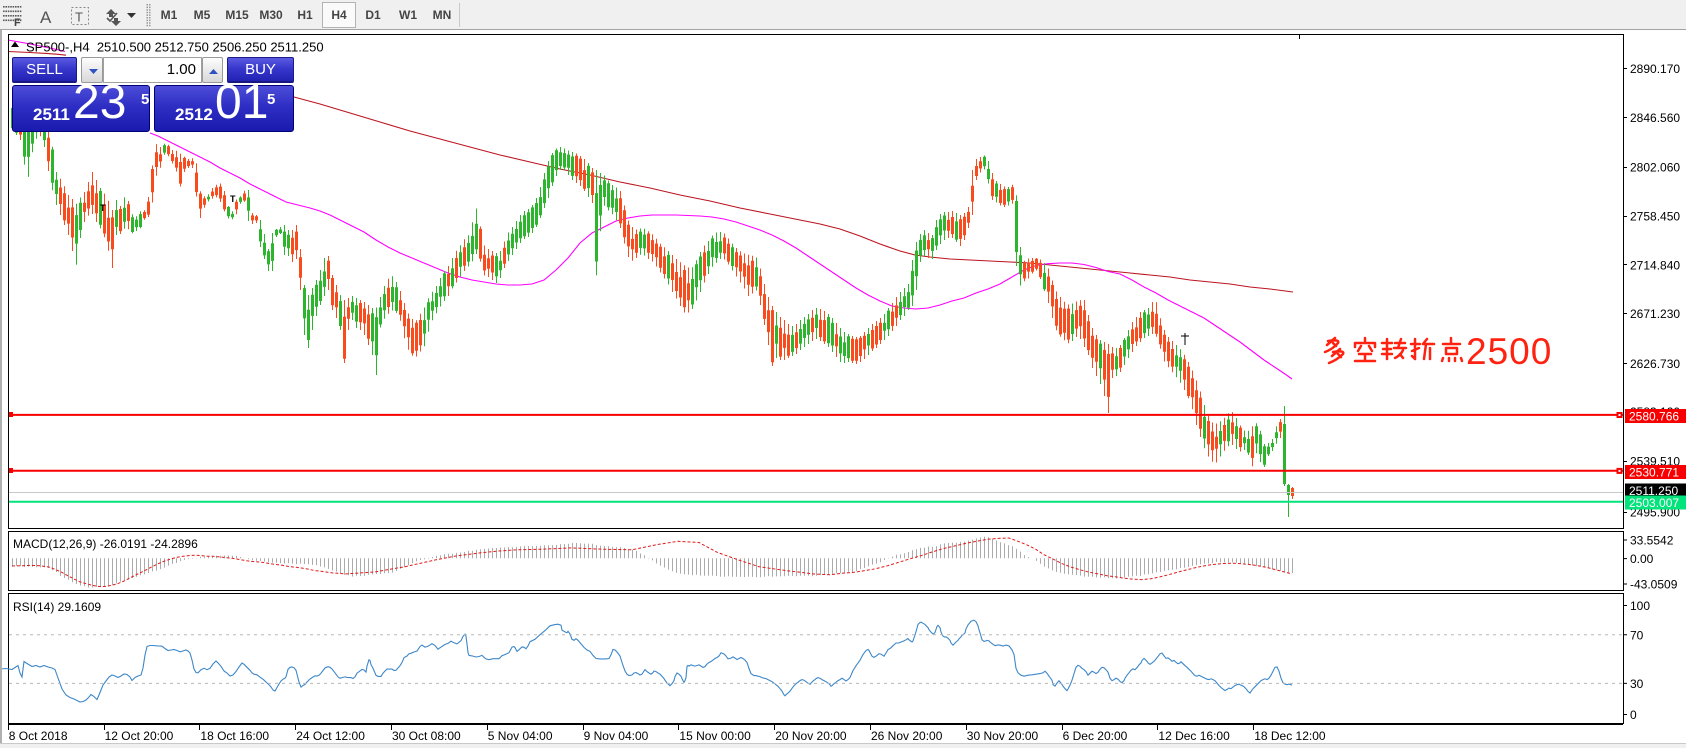  Describe the element at coordinates (38, 736) in the screenshot. I see `svg-text: 8 Oct 2018` at that location.